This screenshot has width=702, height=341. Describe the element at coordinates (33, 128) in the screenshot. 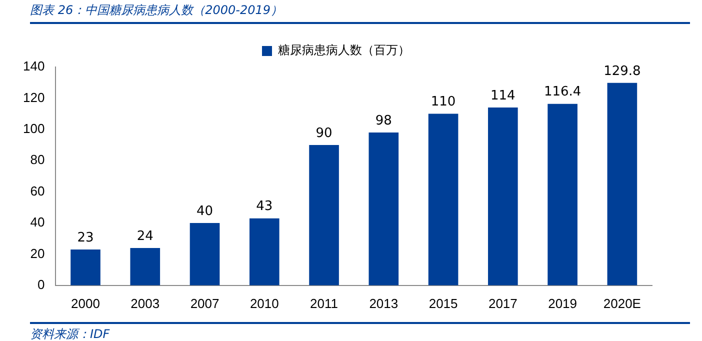

I see `y-tick-label: 100` at that location.